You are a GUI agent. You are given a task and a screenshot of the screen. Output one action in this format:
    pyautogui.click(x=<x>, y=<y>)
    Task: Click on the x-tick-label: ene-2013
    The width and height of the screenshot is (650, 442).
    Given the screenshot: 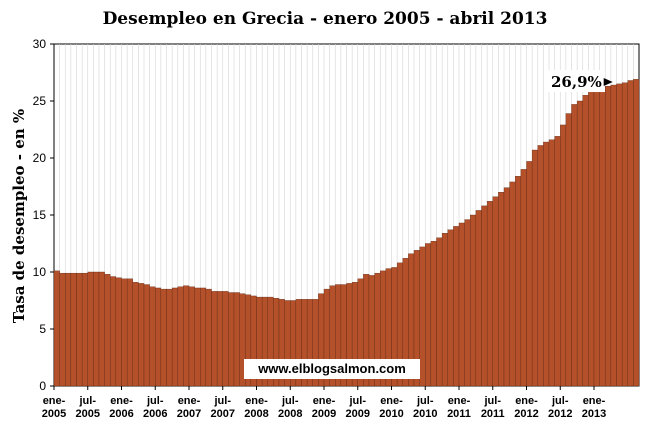 What is the action you would take?
    pyautogui.click(x=594, y=407)
    